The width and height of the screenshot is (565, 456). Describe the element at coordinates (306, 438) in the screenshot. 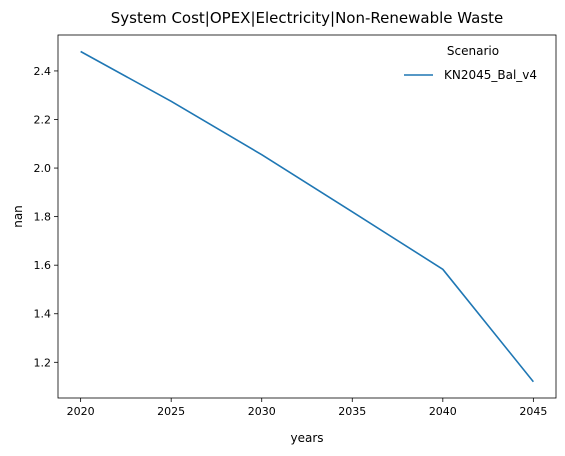

I see `x-axis-label: years` at that location.